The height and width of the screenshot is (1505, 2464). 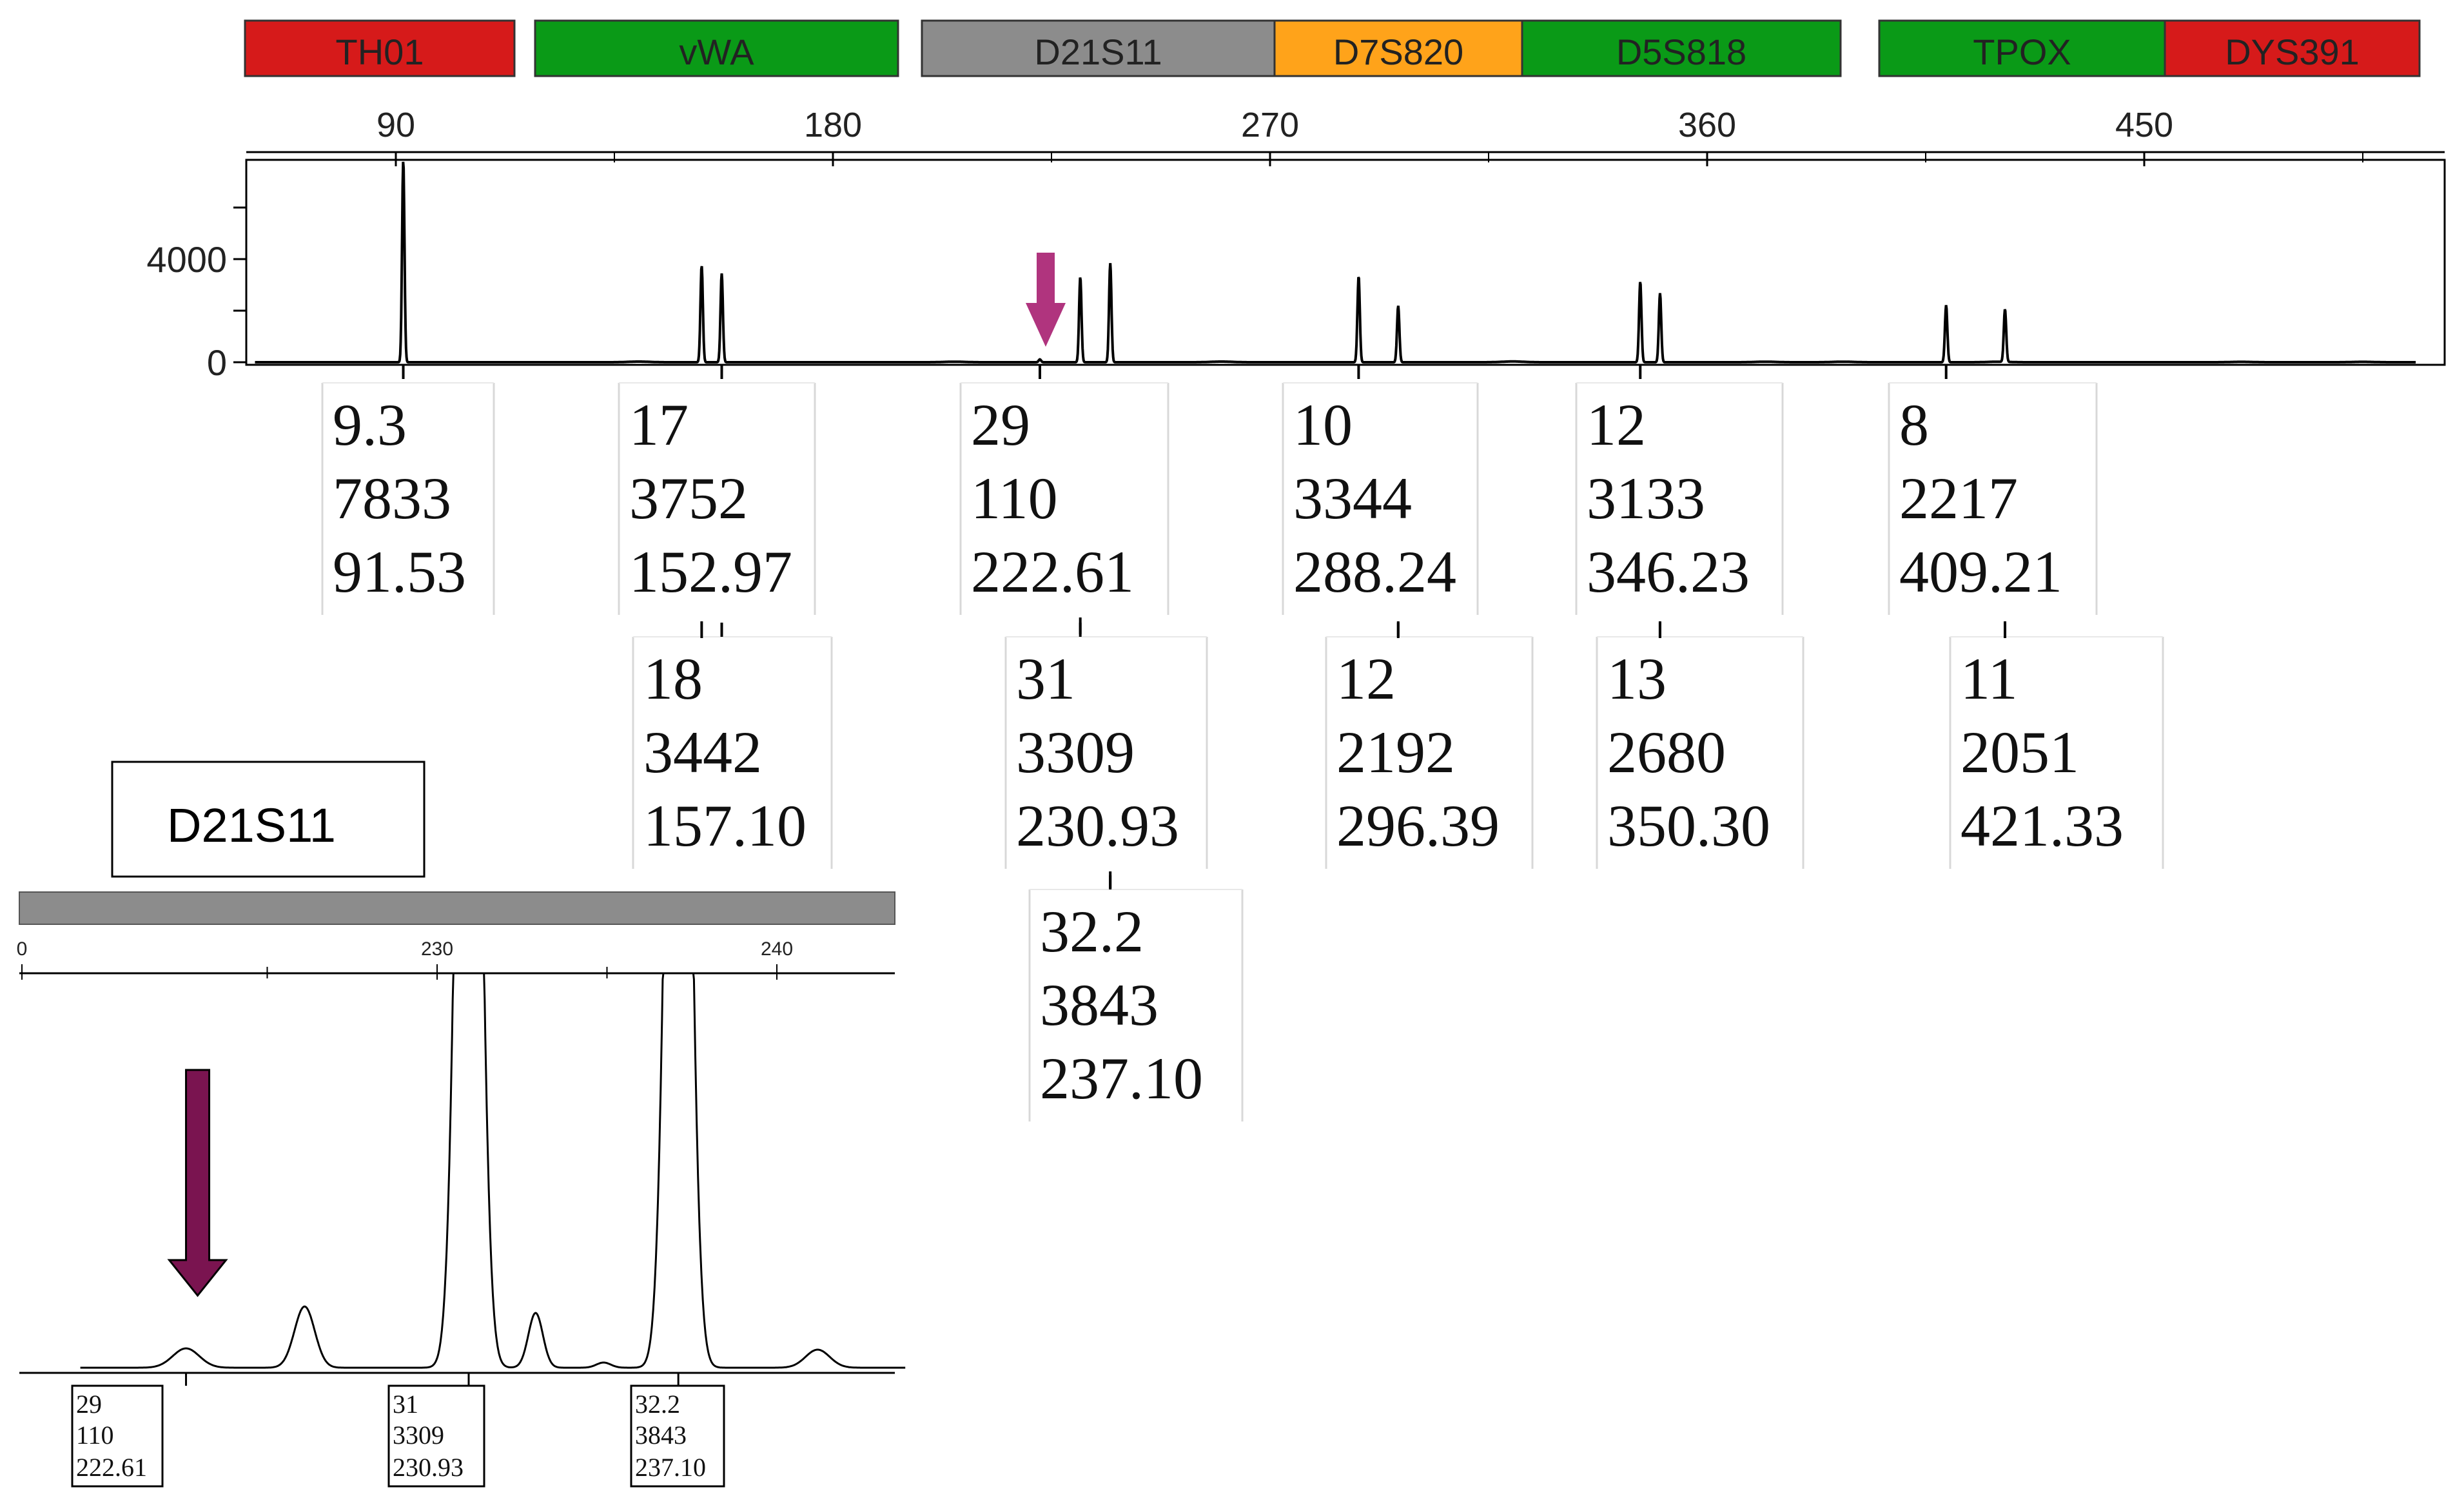 What do you see at coordinates (1323, 425) in the screenshot?
I see `peak-allele: 10` at bounding box center [1323, 425].